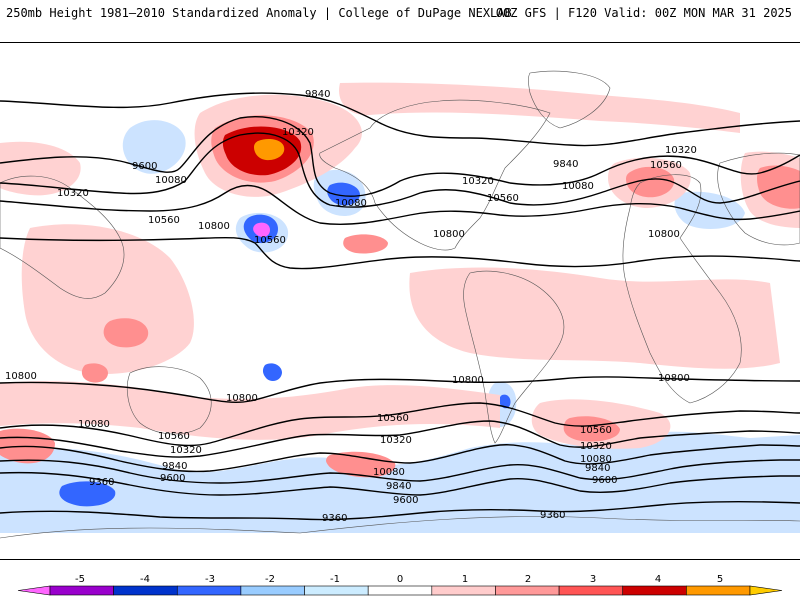  Describe the element at coordinates (720, 579) in the screenshot. I see `colorbar-tick-label: 5` at that location.